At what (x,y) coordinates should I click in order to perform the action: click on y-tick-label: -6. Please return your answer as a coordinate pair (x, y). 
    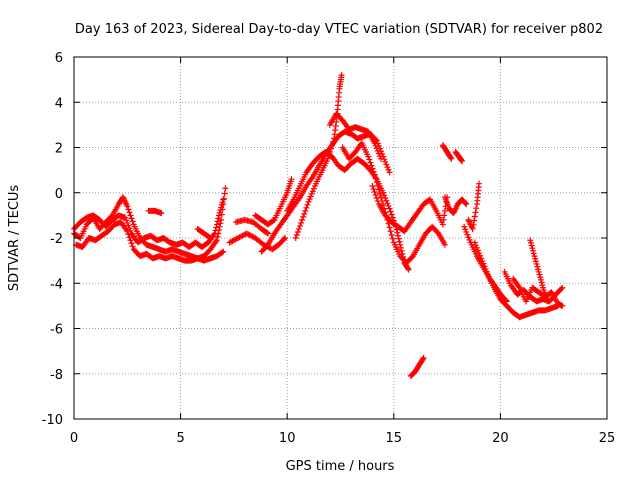
    Looking at the image, I should click on (56, 330).